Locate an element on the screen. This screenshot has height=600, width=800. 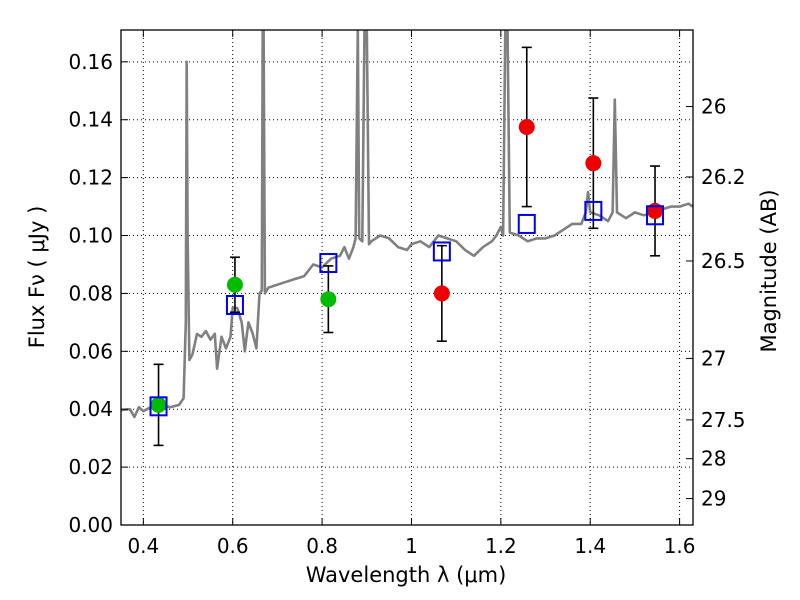
y-tick-label: 0.04 is located at coordinates (90, 409).